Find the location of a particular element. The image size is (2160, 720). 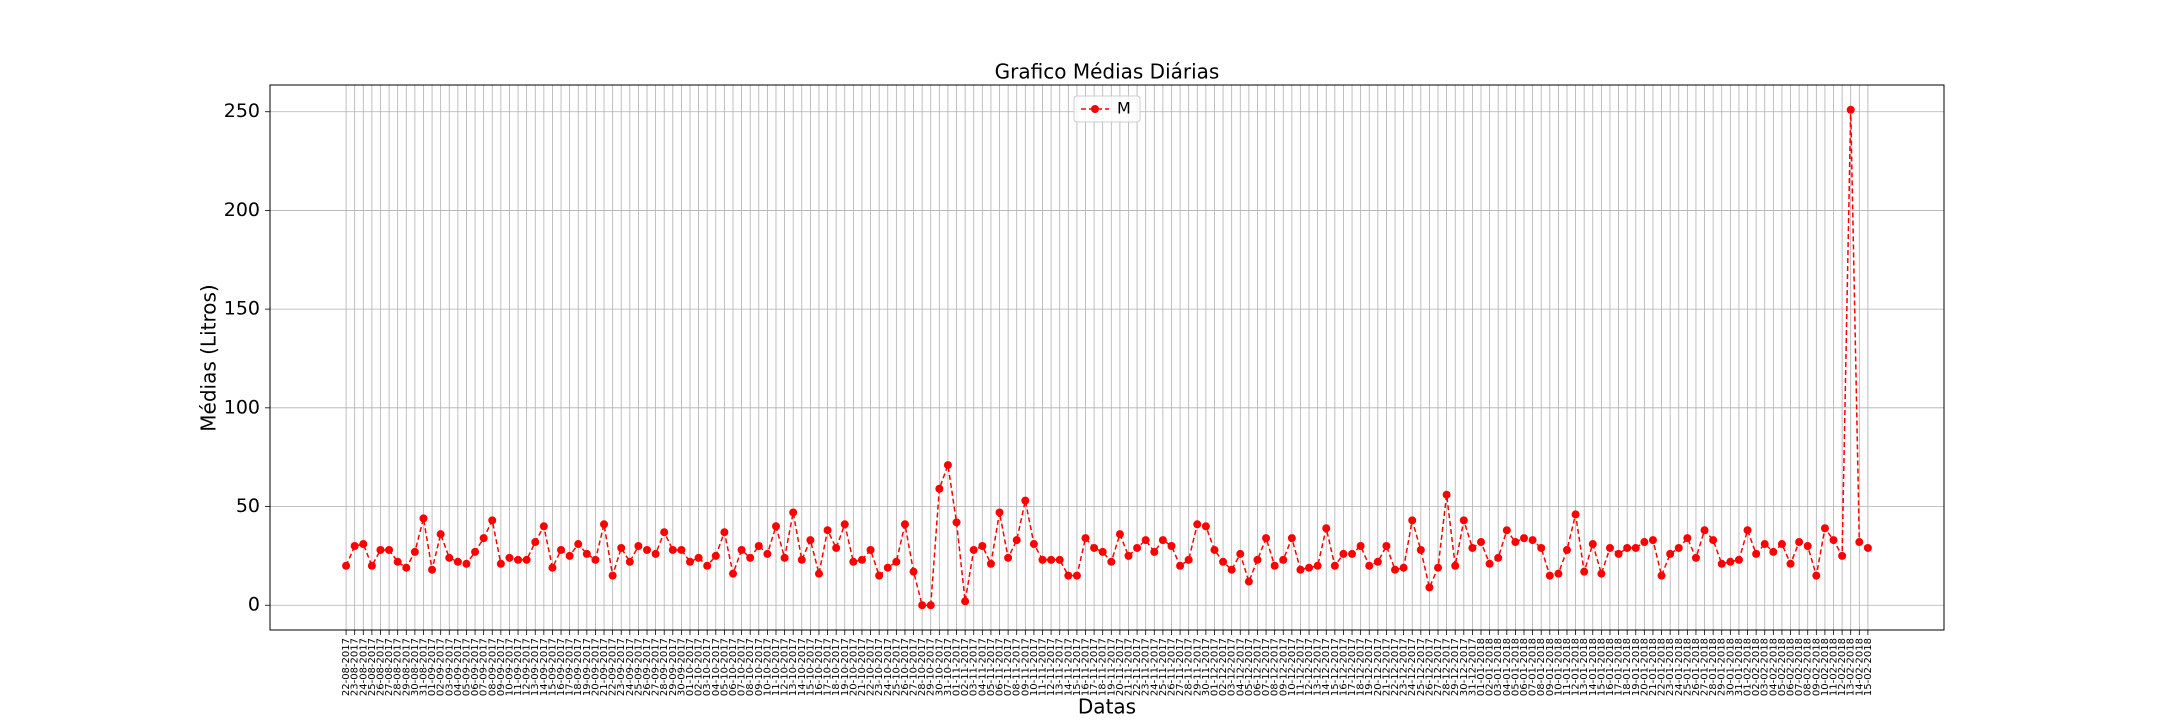

x-tick-label: 01-02-2018 is located at coordinates (1748, 667).